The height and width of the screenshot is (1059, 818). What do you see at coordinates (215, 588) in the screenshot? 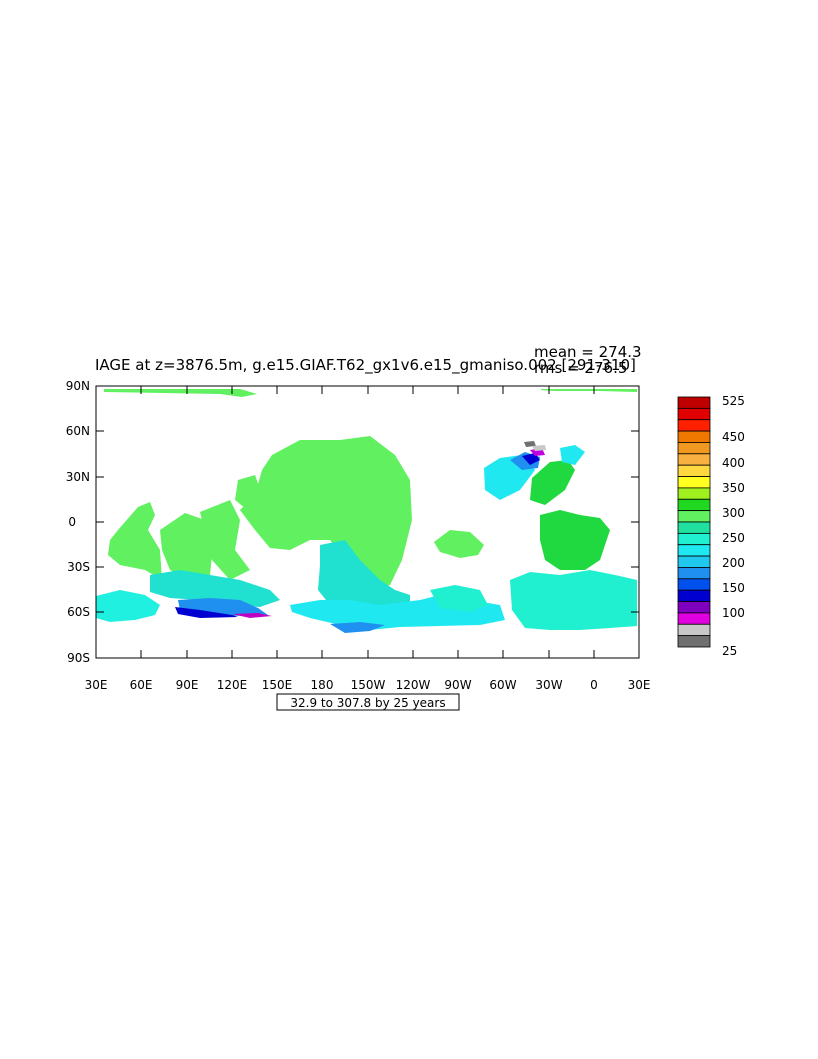
I see `region-southern-indian` at bounding box center [215, 588].